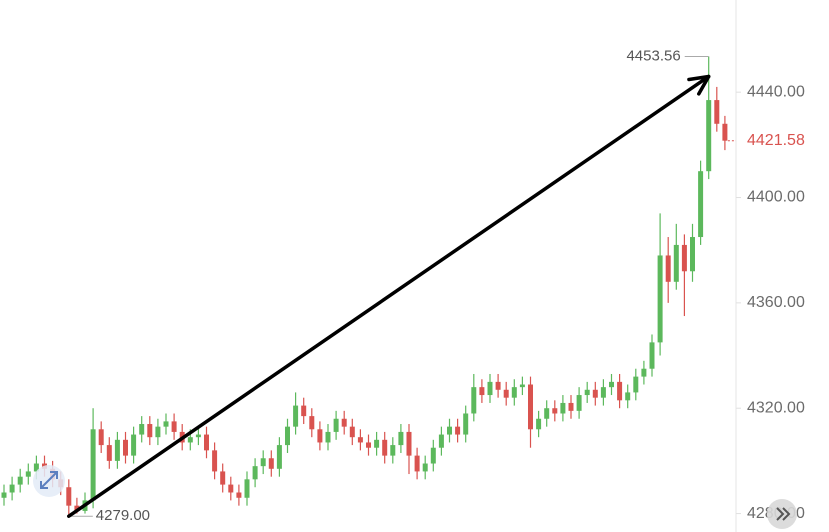 This screenshot has height=532, width=829. Describe the element at coordinates (653, 55) in the screenshot. I see `high-label: 4453.56` at that location.